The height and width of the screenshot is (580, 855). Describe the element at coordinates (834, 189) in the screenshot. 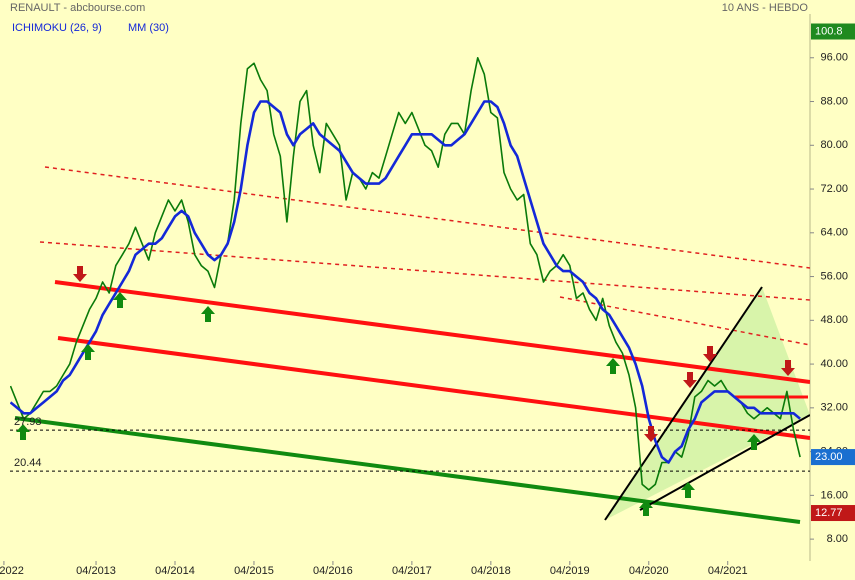

I see `y-tick-label: 72.00` at that location.